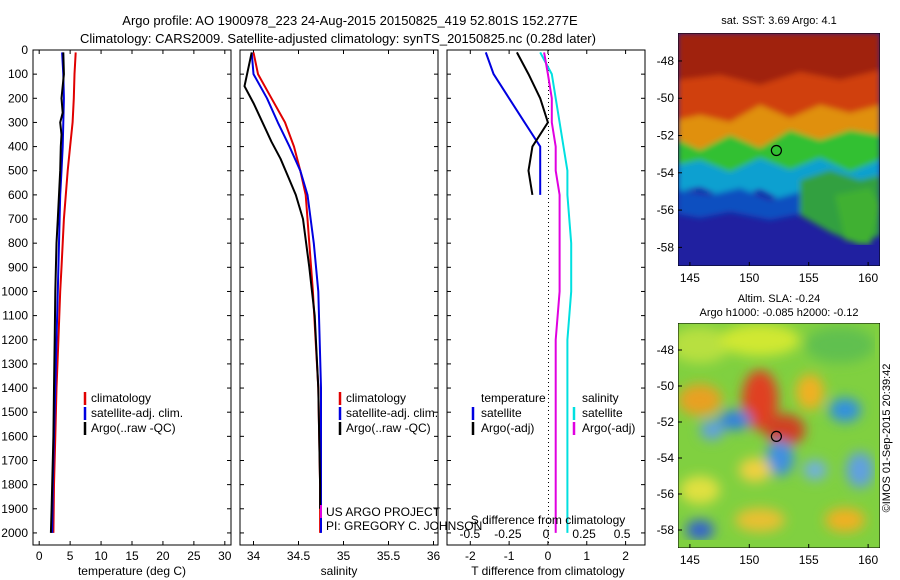  I want to click on y-tick-label: 400, so click(18, 147).